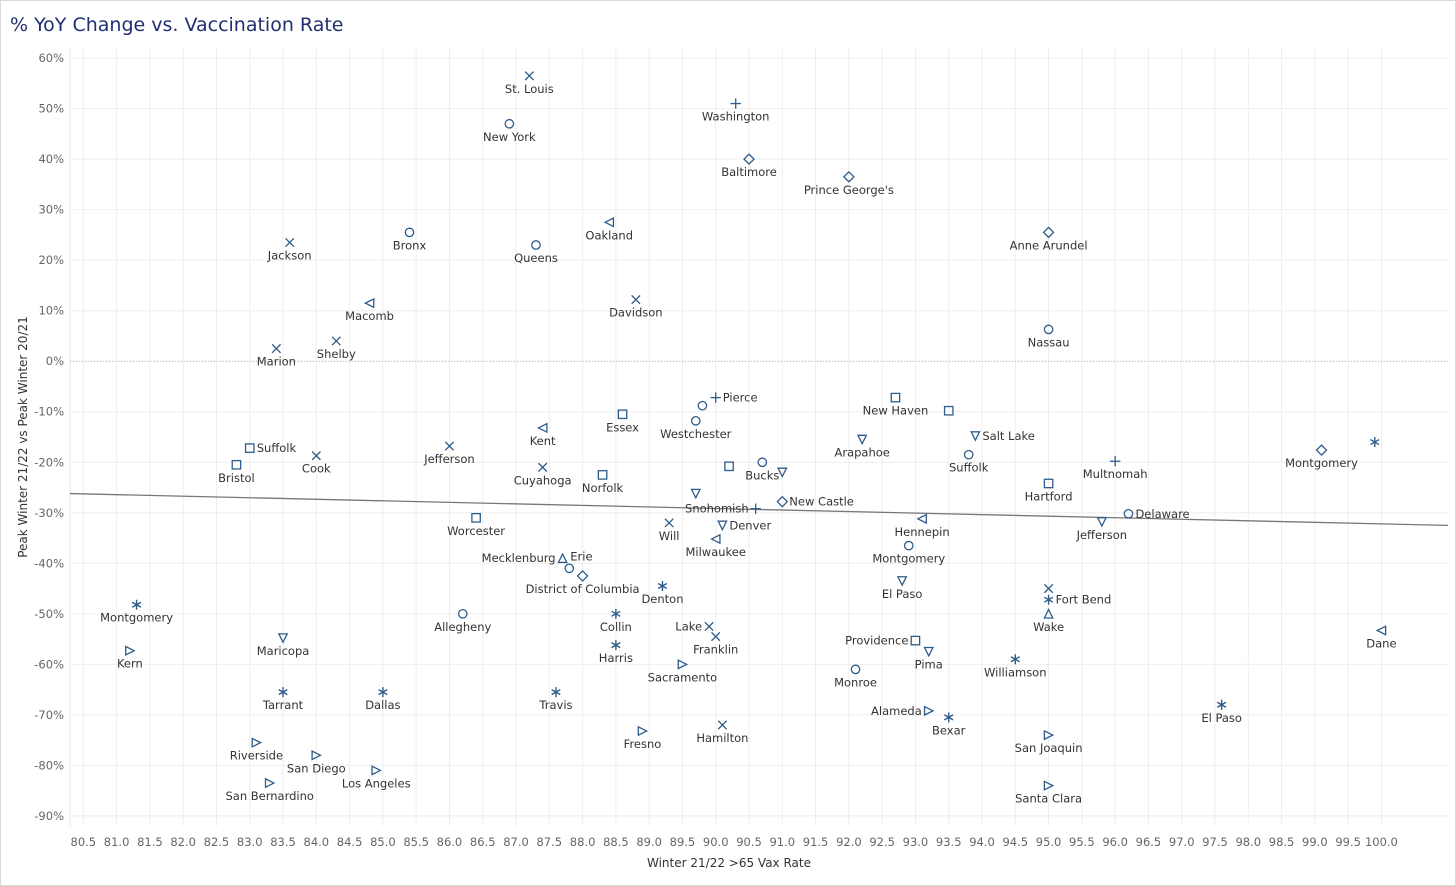 The width and height of the screenshot is (1456, 886). I want to click on point-49-marker, so click(562, 558).